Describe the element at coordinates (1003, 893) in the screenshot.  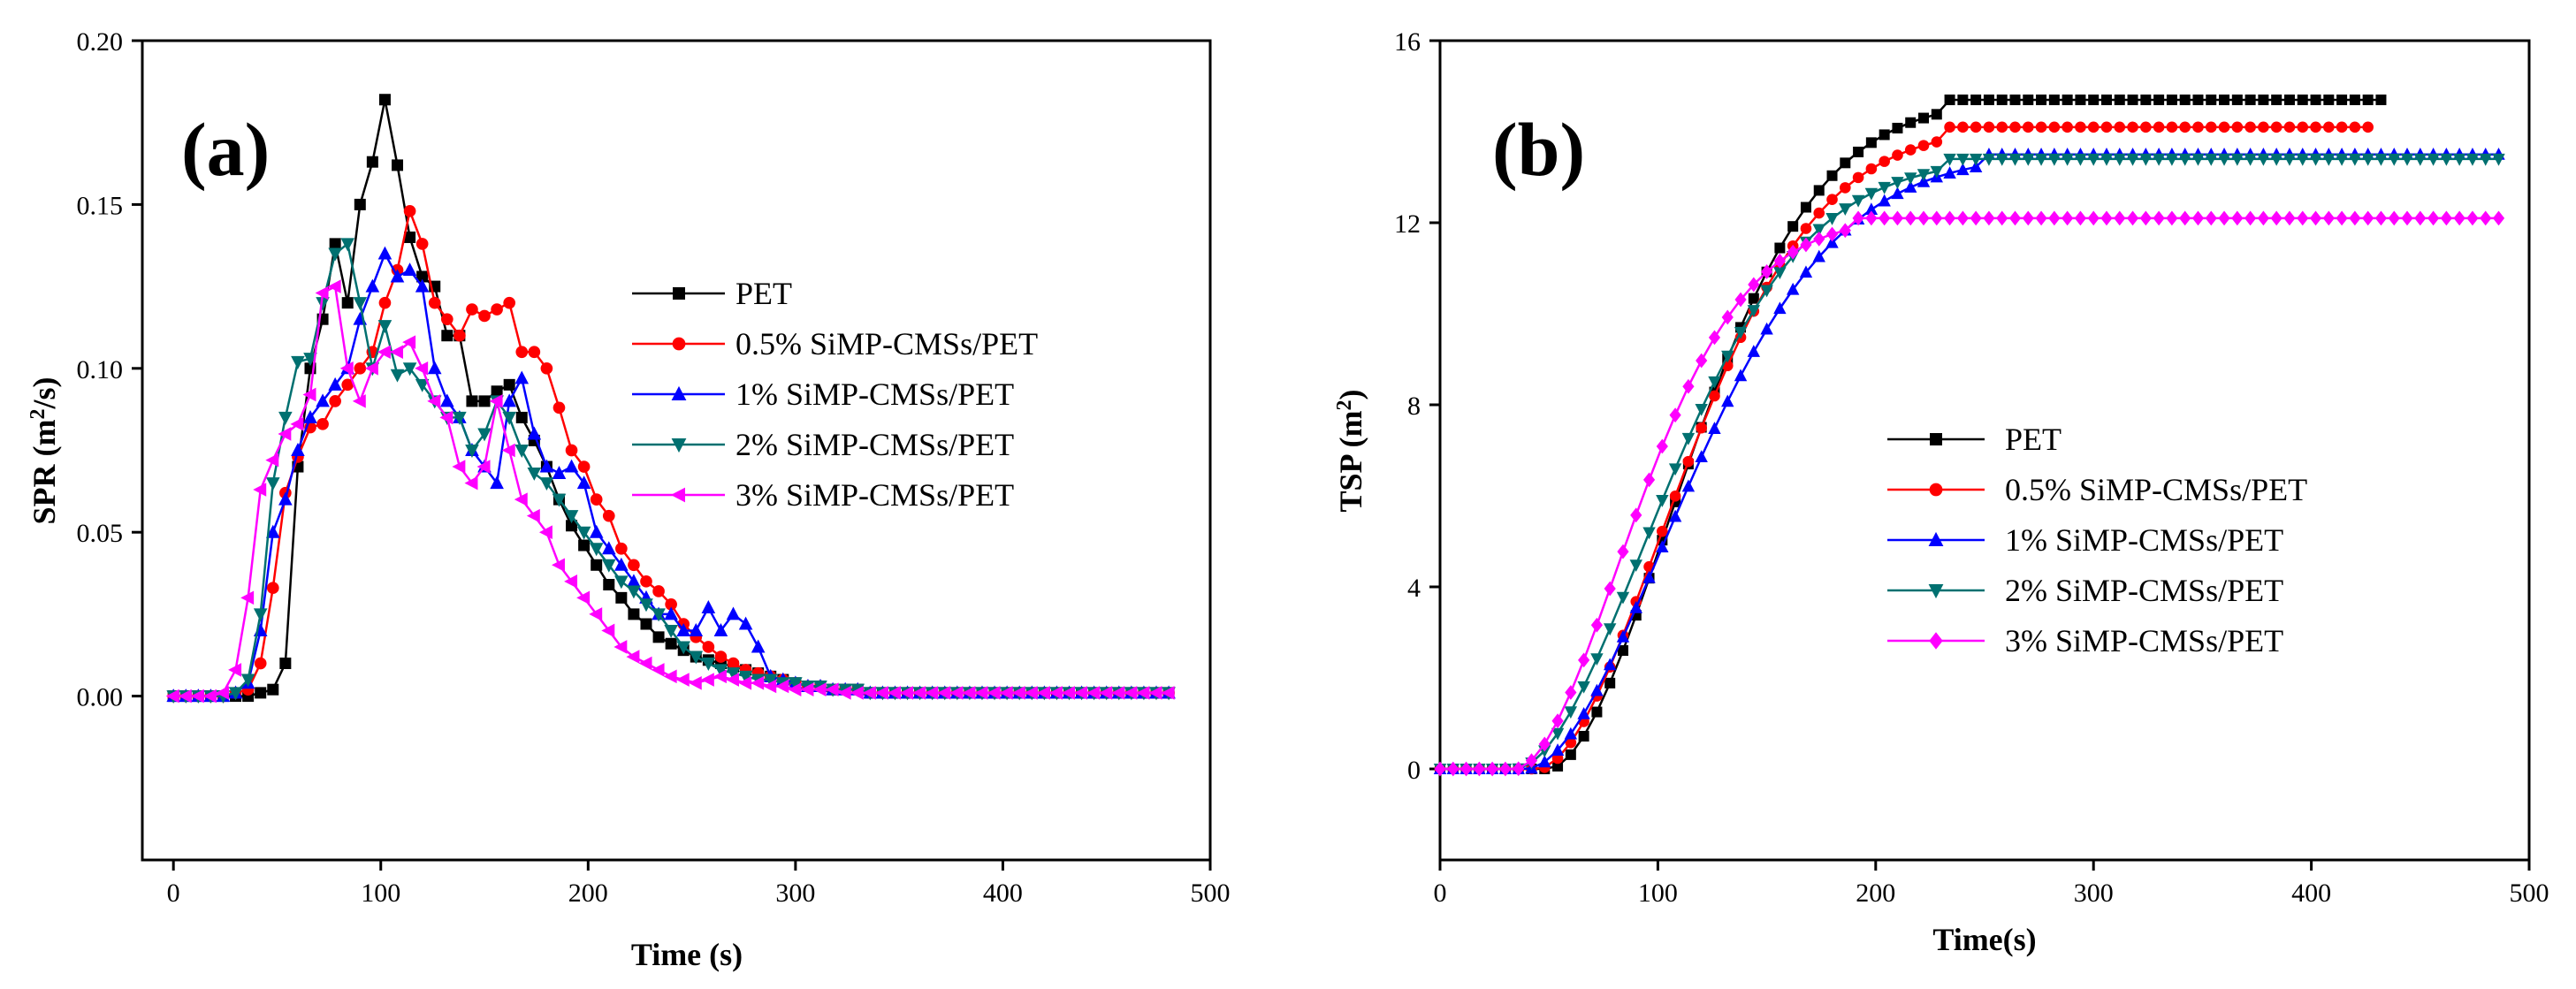
I see `x-tick-label-a: 400` at that location.